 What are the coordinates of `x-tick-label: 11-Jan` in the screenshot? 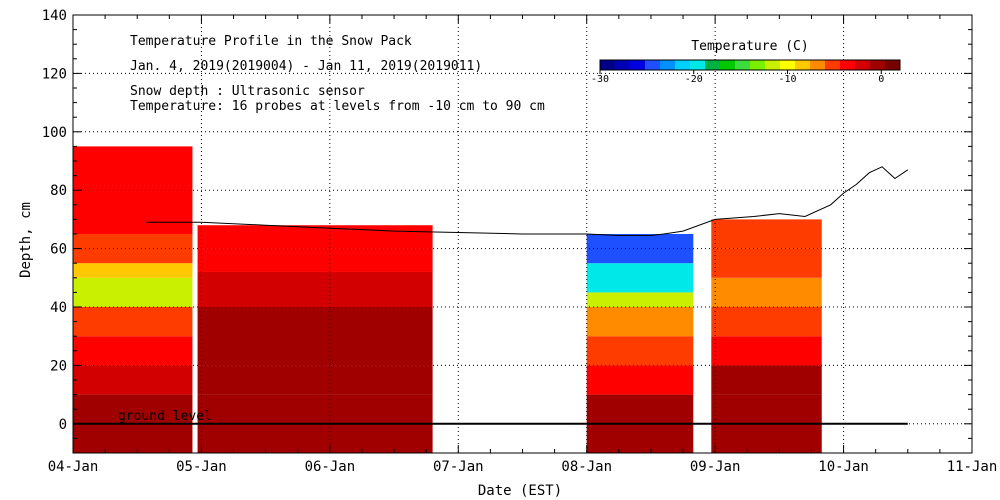 It's located at (972, 467).